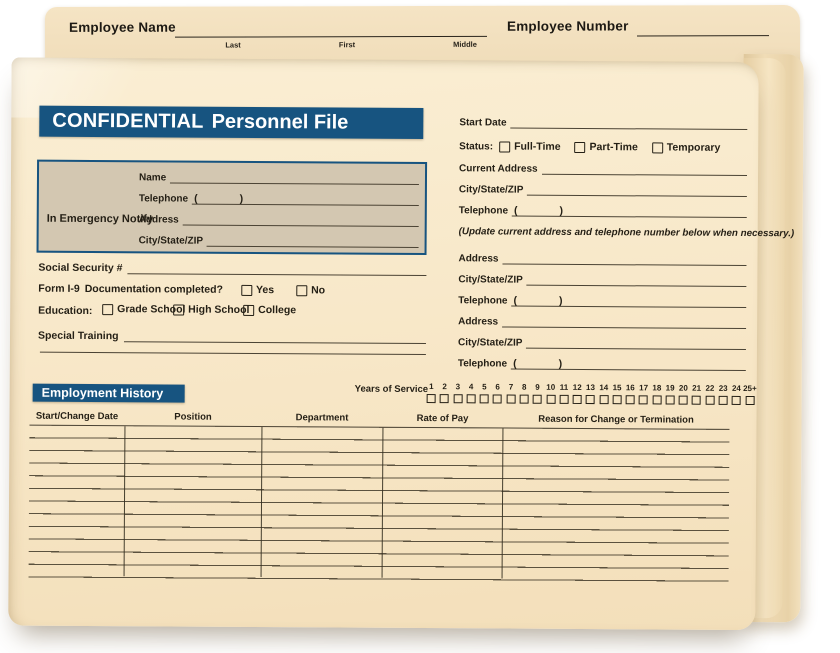 The image size is (840, 653). What do you see at coordinates (275, 337) in the screenshot?
I see `special-training-field` at bounding box center [275, 337].